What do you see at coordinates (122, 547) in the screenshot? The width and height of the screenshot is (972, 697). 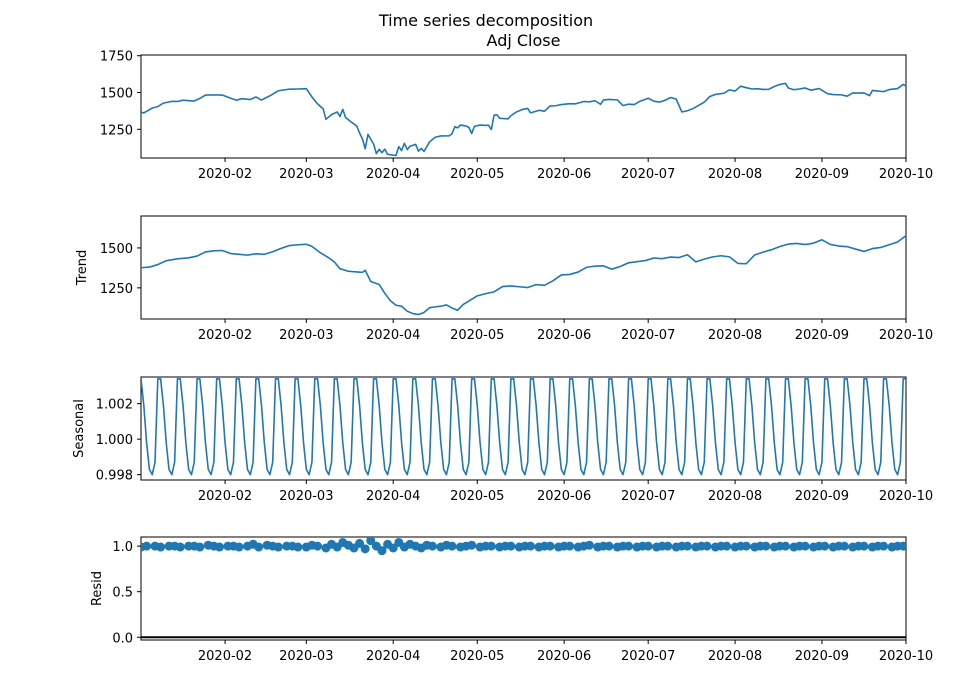 I see `y-tick-label: 1.0` at bounding box center [122, 547].